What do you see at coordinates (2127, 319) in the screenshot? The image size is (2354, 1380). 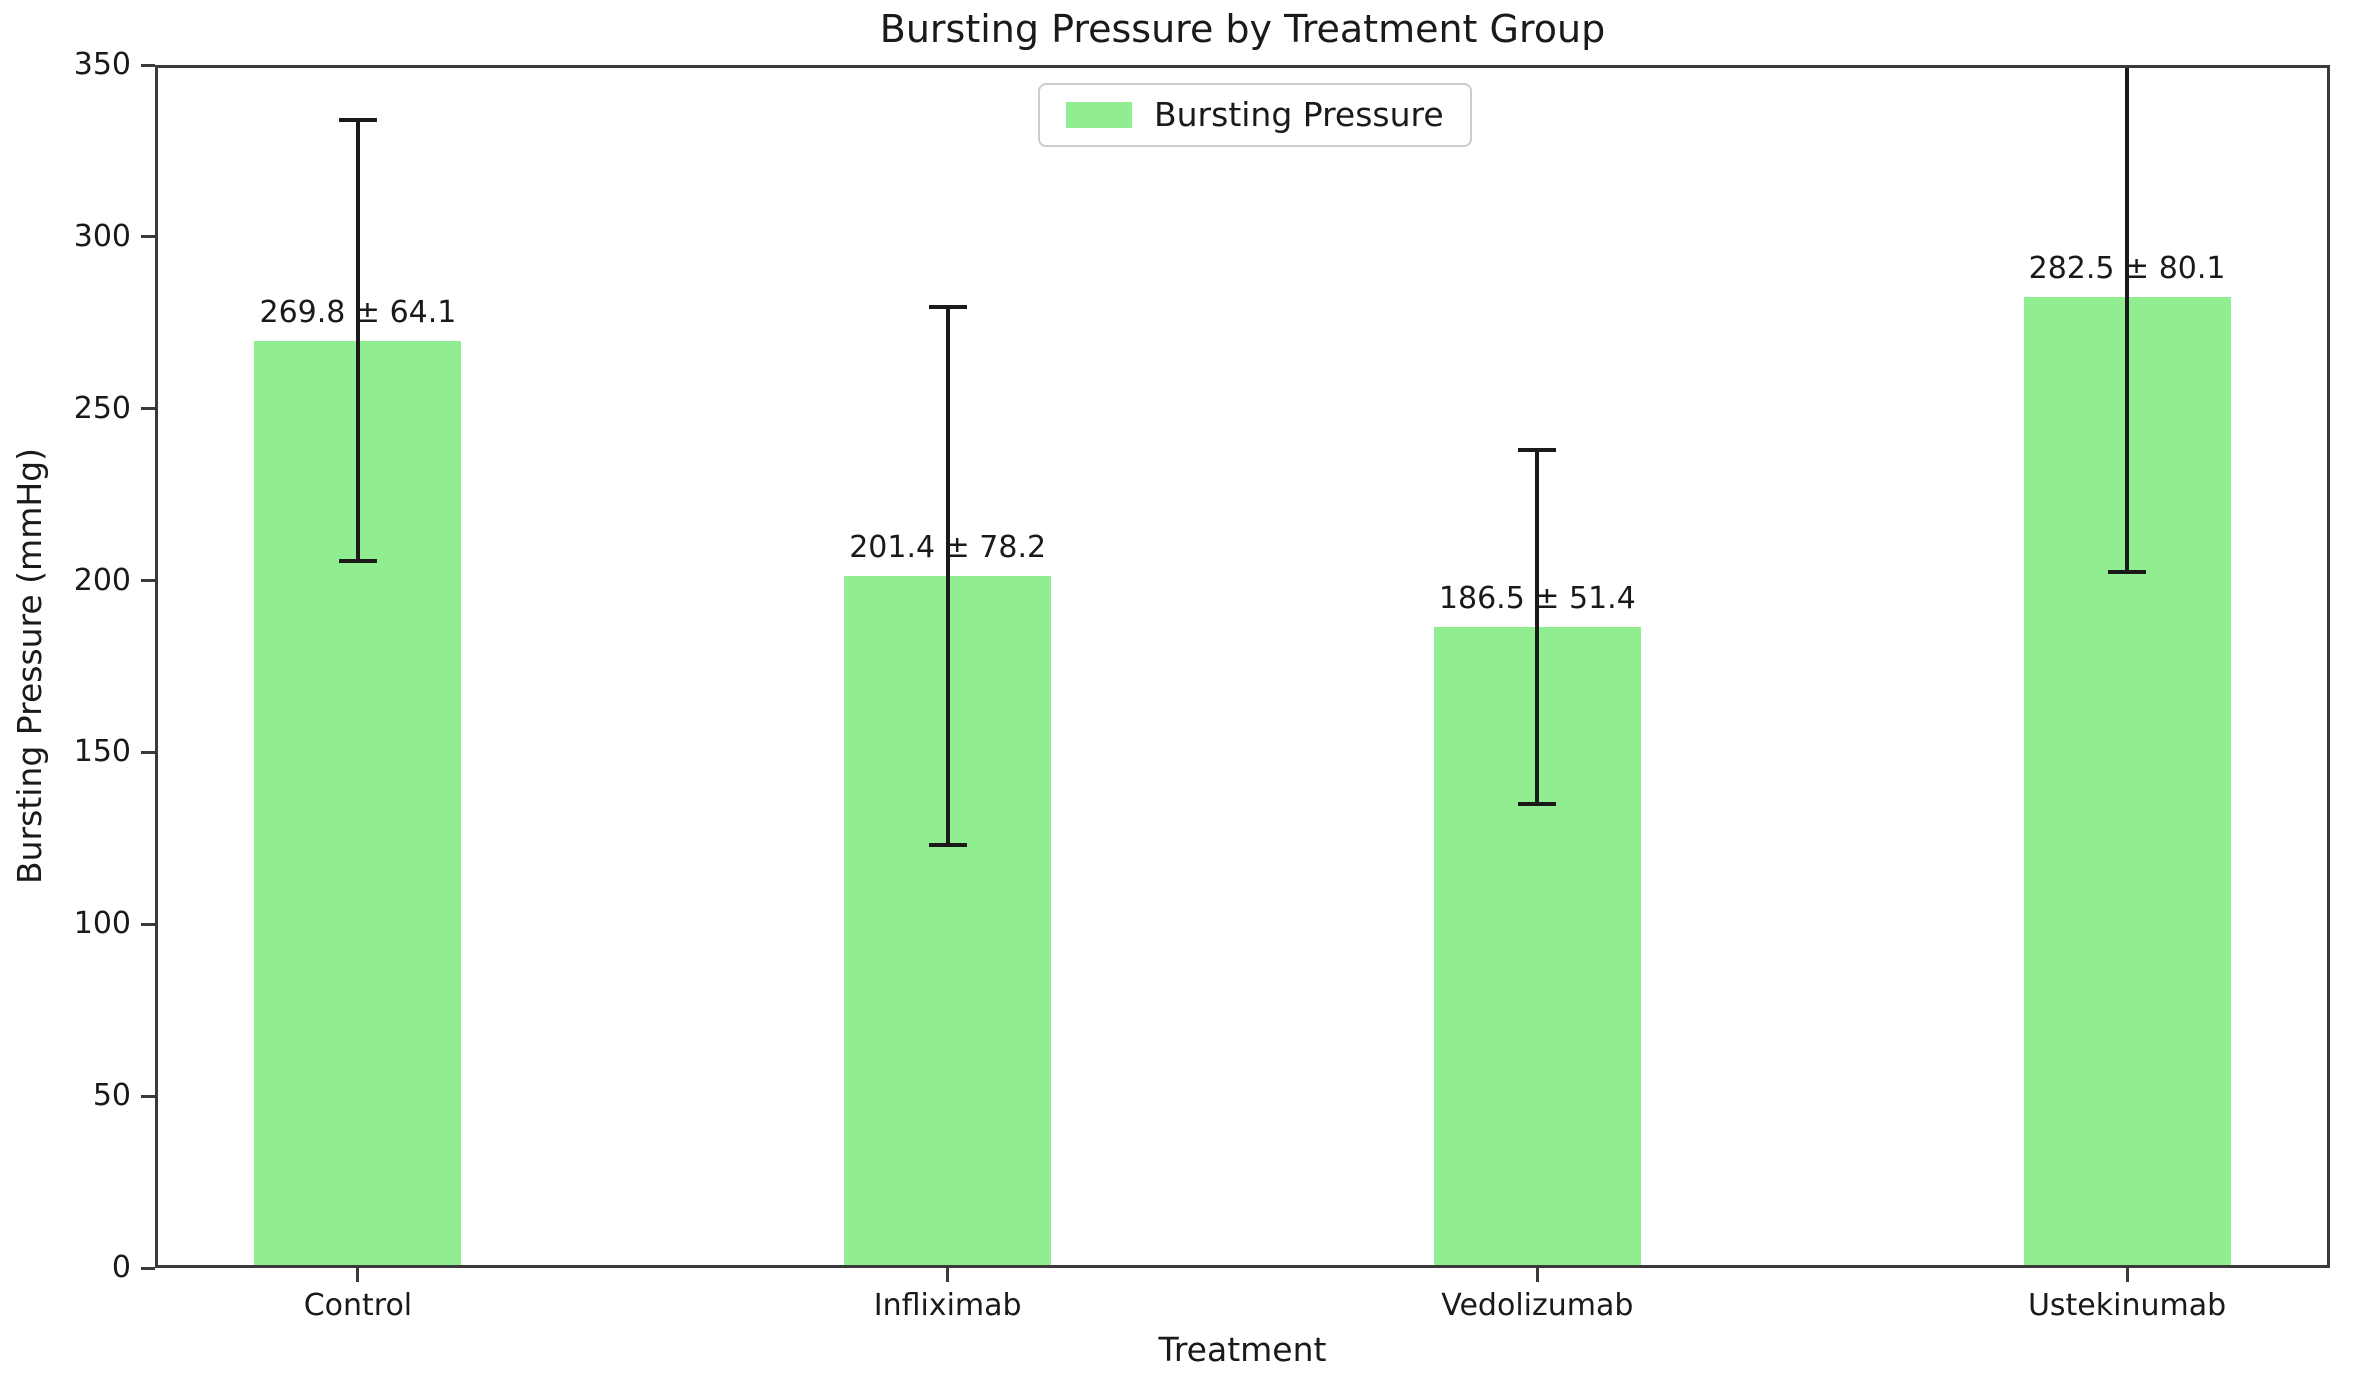 I see `error-bar-ustekinumab` at bounding box center [2127, 319].